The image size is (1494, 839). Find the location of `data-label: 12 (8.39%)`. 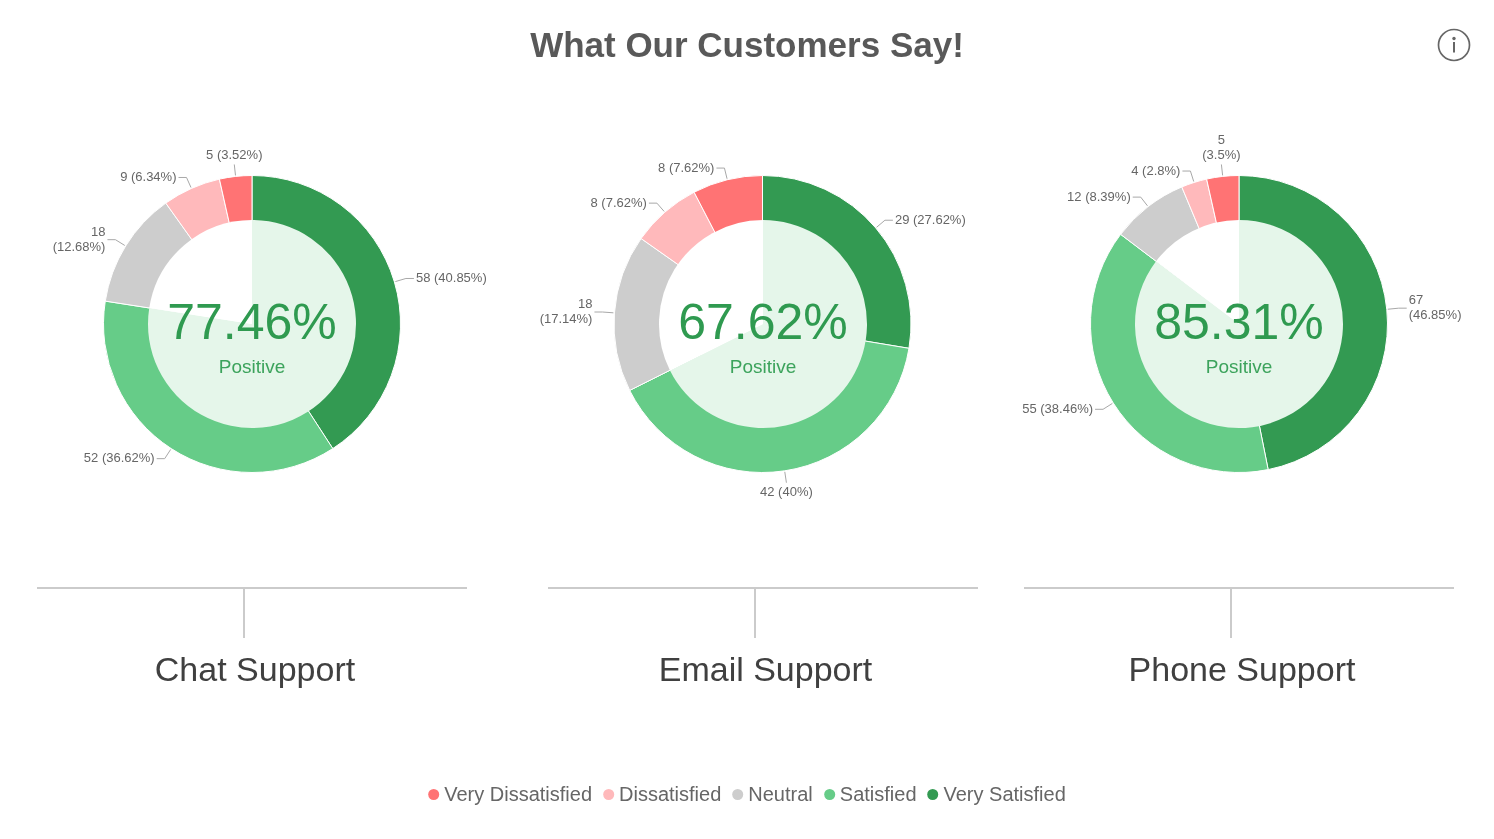

data-label: 12 (8.39%) is located at coordinates (1099, 196).